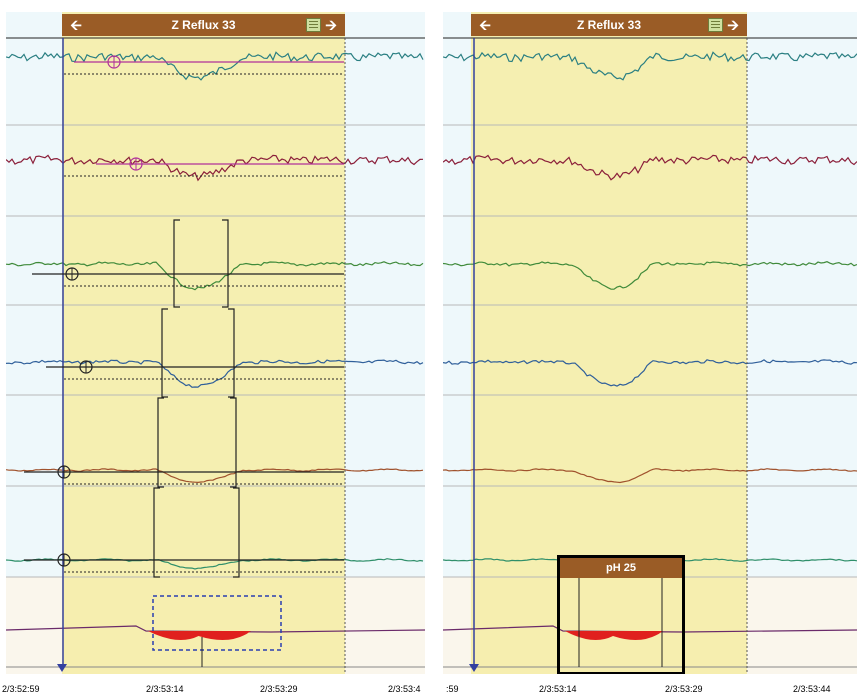  Describe the element at coordinates (452, 689) in the screenshot. I see `right-time-label-1: :59` at that location.